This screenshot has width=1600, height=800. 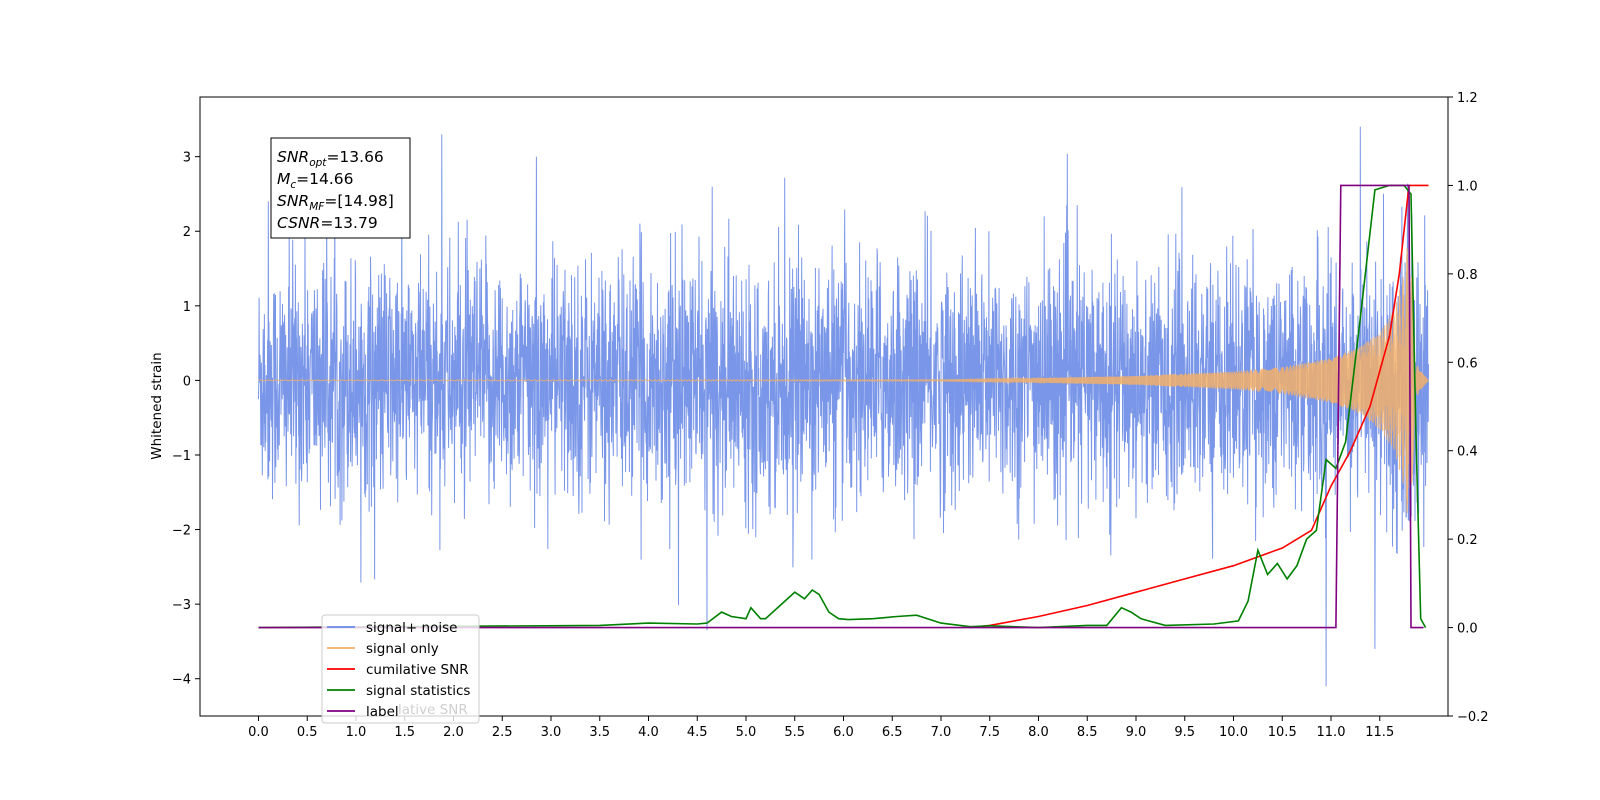 What do you see at coordinates (697, 732) in the screenshot?
I see `x-tick-label: 4.5` at bounding box center [697, 732].